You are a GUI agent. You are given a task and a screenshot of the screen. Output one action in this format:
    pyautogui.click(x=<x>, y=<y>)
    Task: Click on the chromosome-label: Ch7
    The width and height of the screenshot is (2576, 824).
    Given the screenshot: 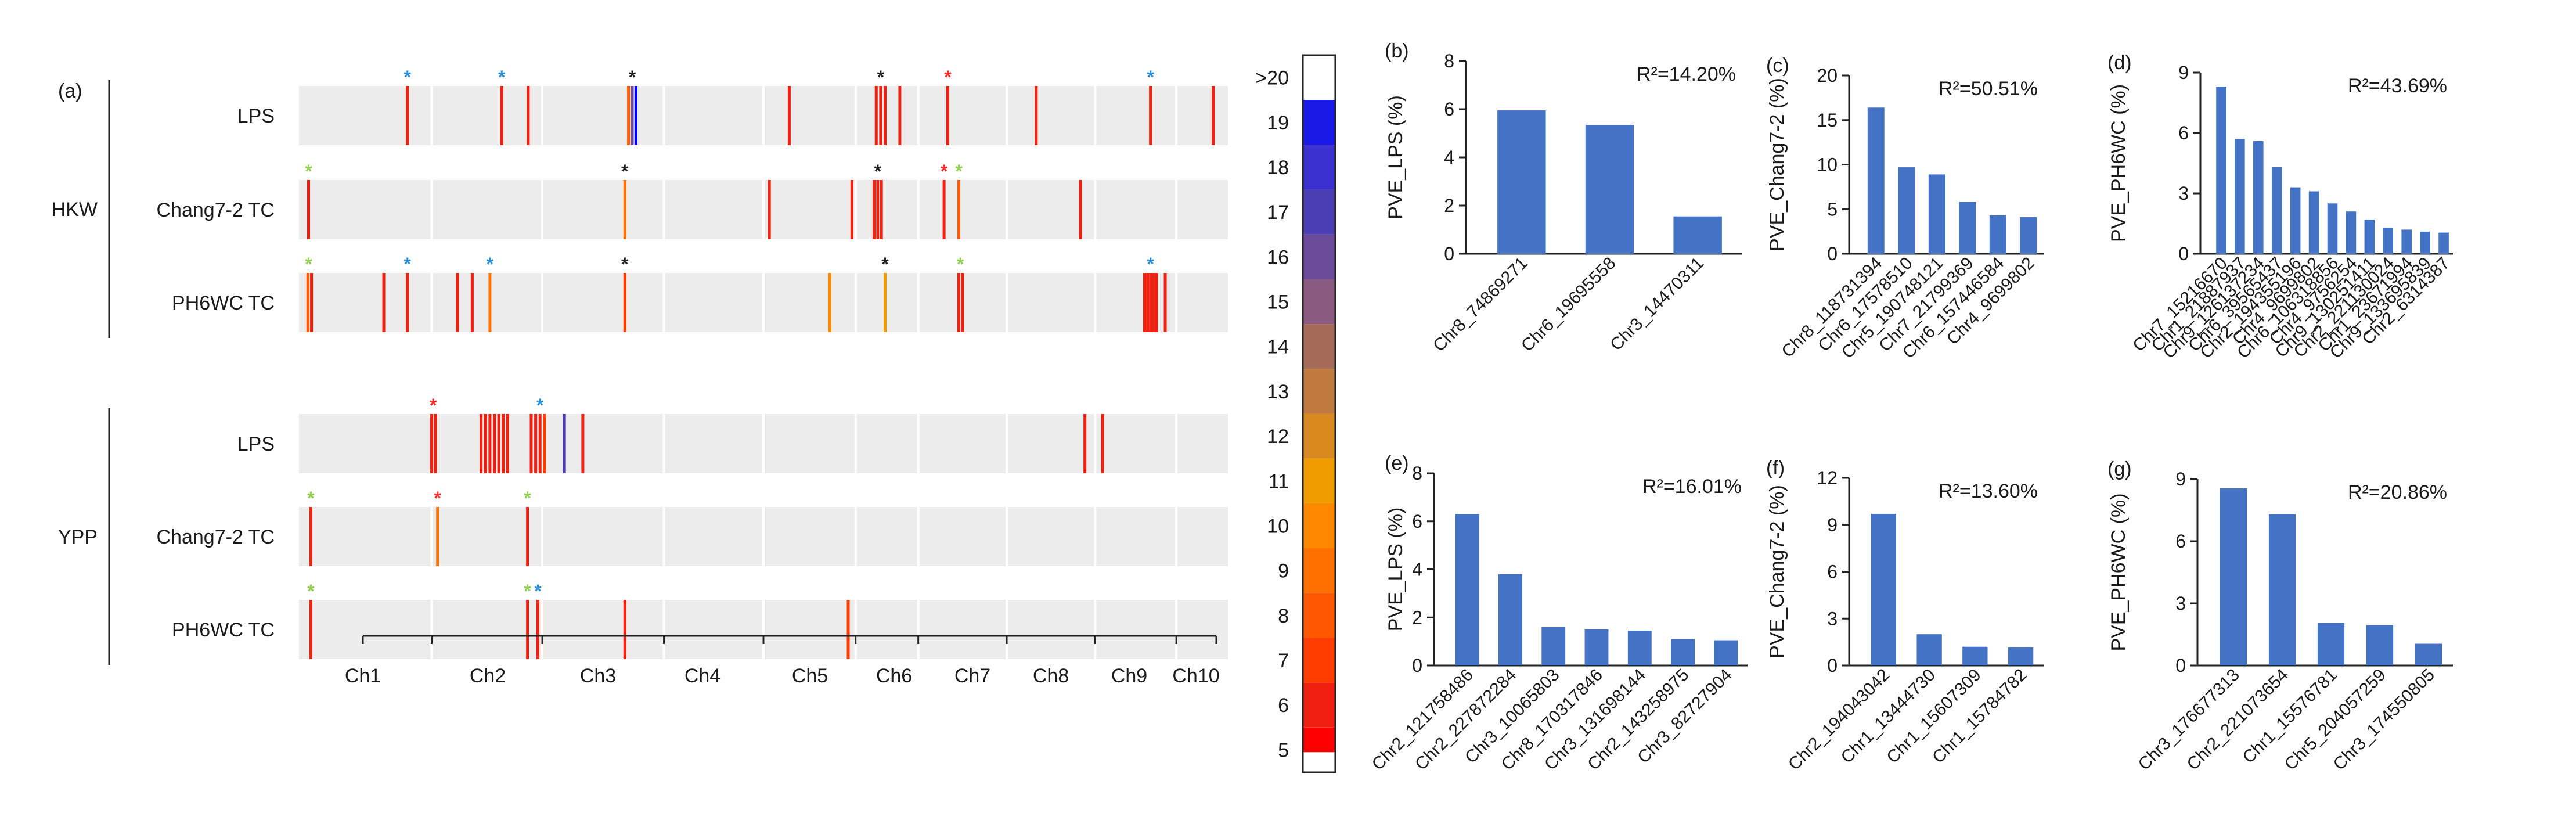 What is the action you would take?
    pyautogui.click(x=972, y=676)
    